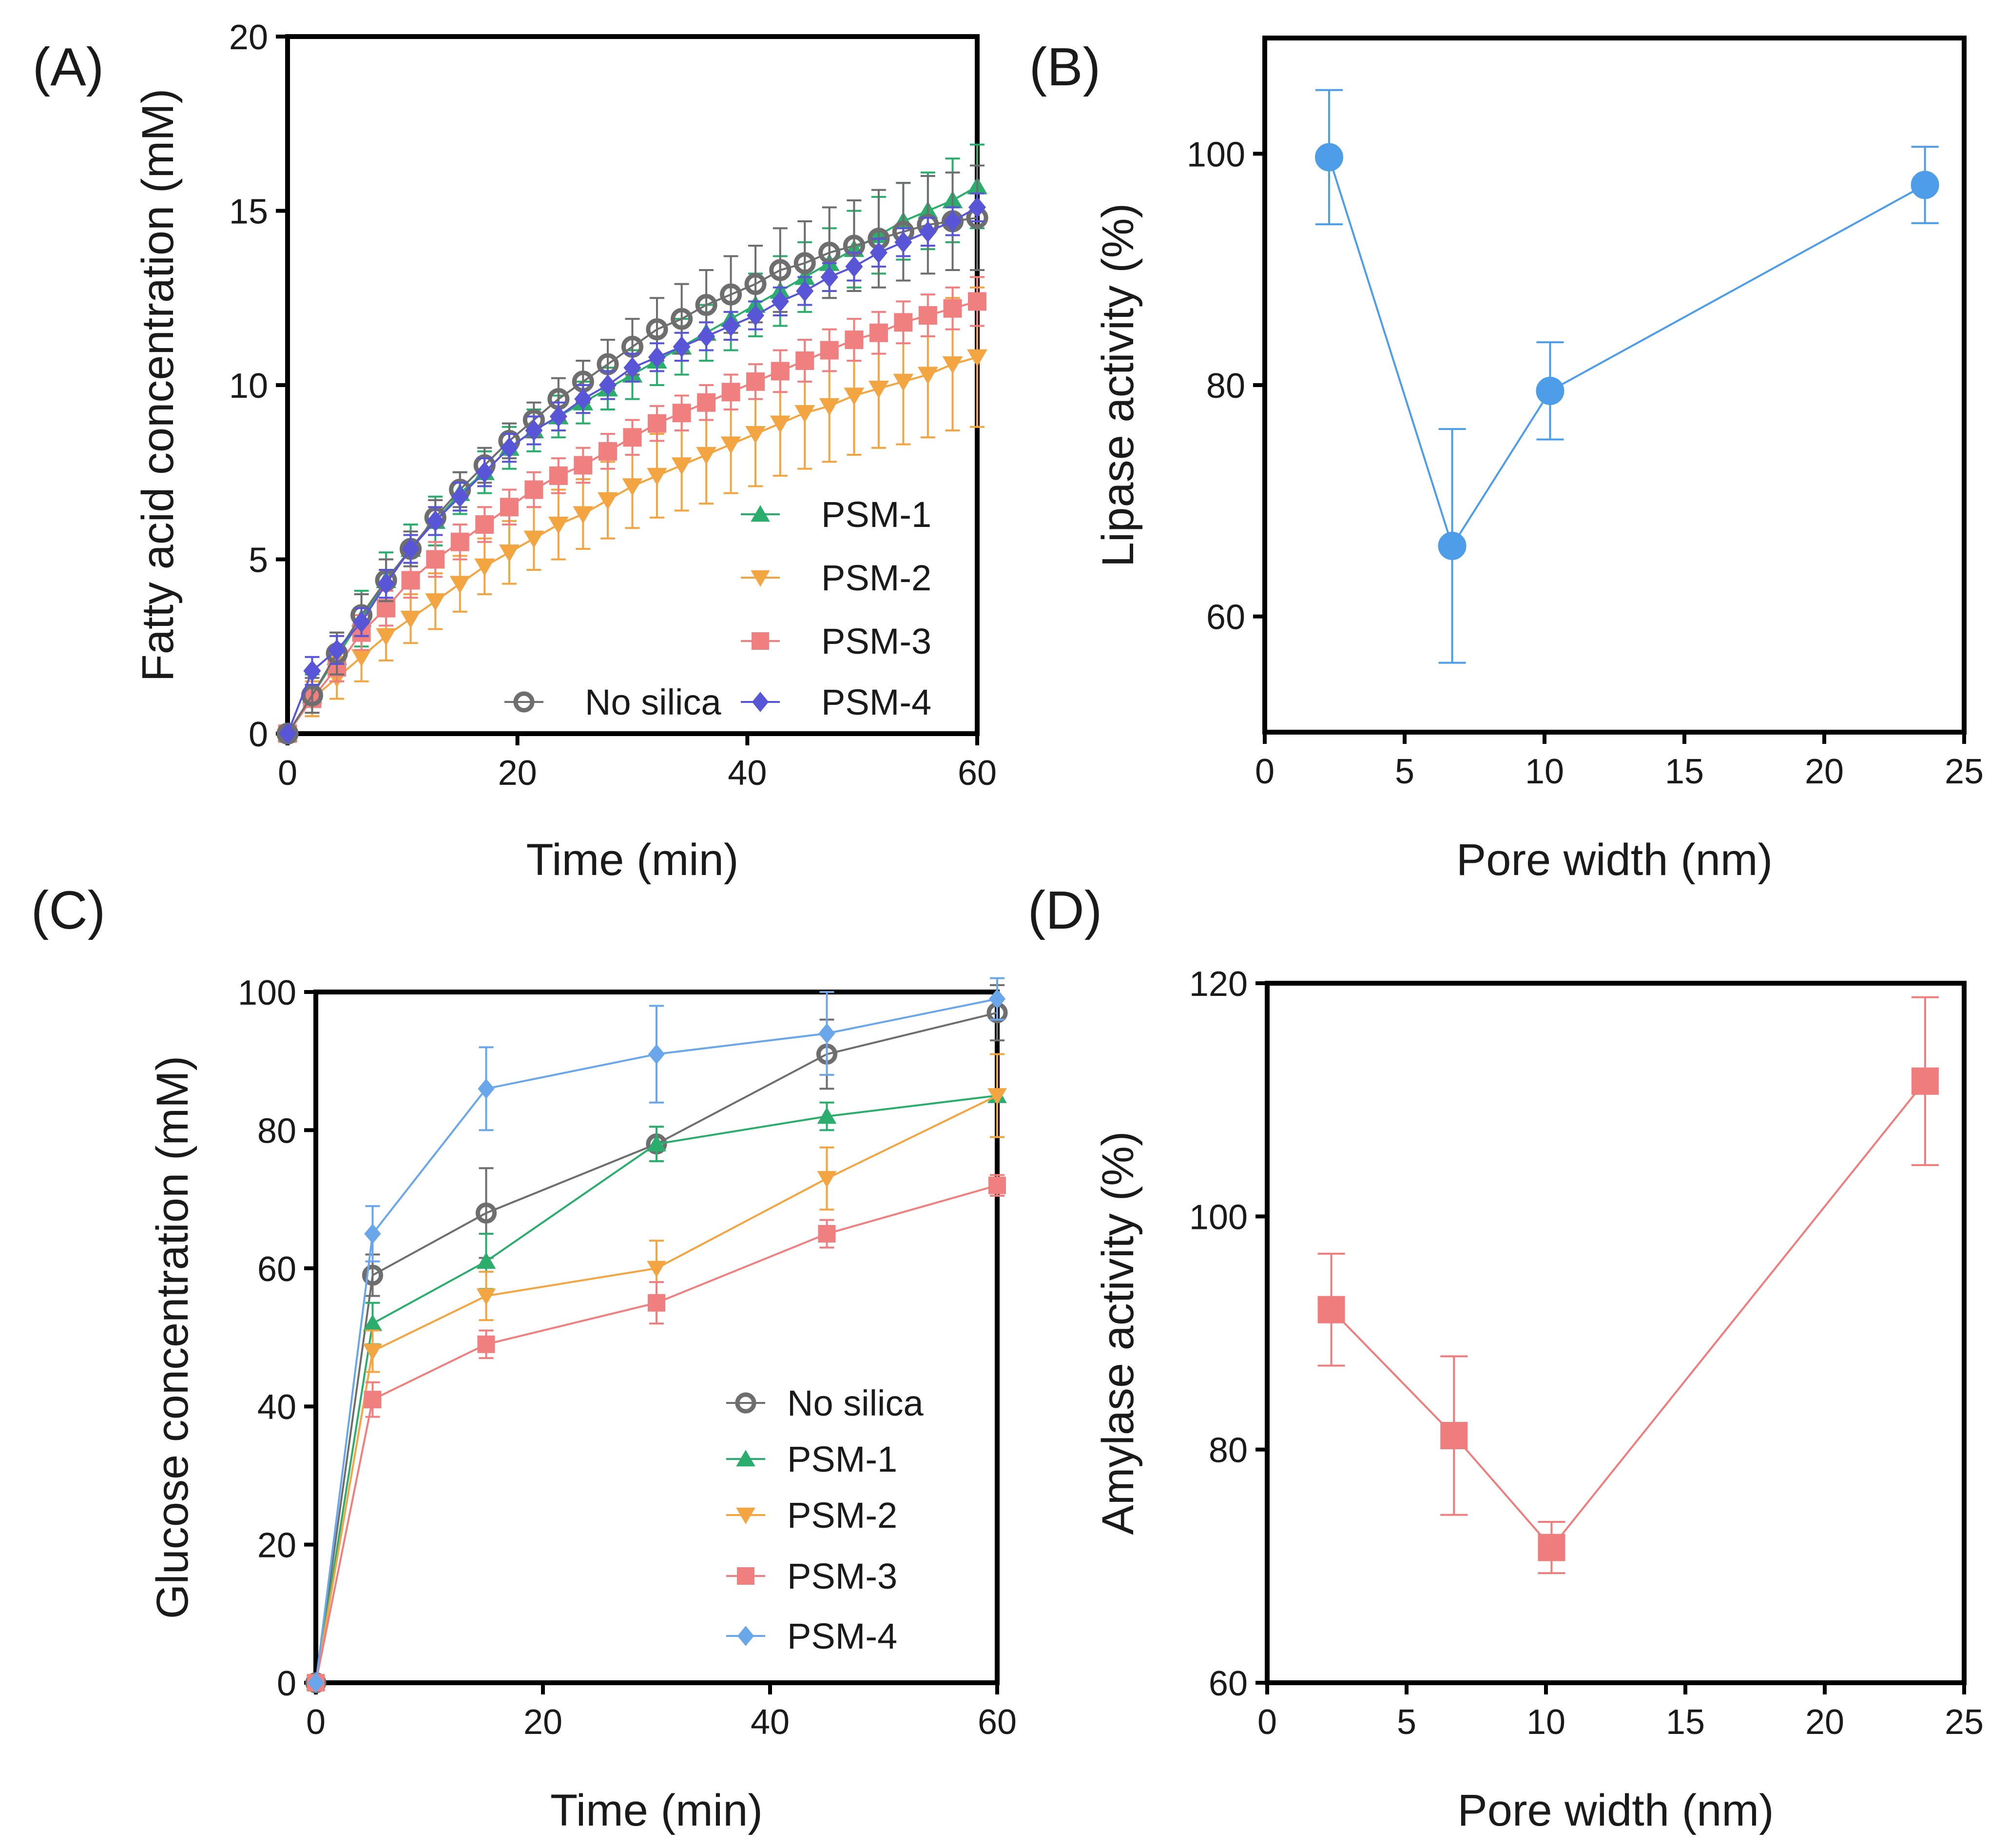 The image size is (1989, 1848). I want to click on x-tick-label: 25, so click(1964, 1722).